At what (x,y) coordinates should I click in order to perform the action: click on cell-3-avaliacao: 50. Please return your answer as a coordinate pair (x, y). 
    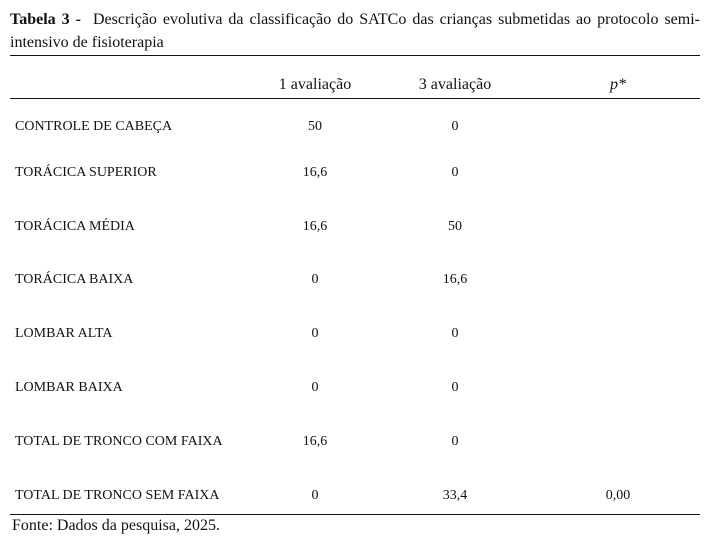
    Looking at the image, I should click on (455, 226).